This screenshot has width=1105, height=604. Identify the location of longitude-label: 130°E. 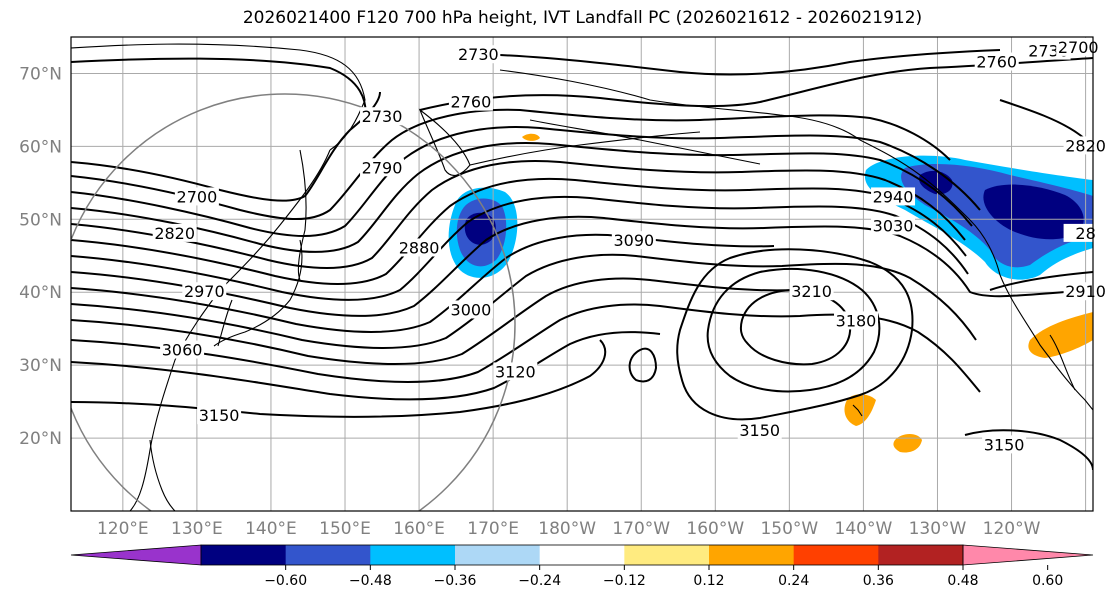
(197, 529).